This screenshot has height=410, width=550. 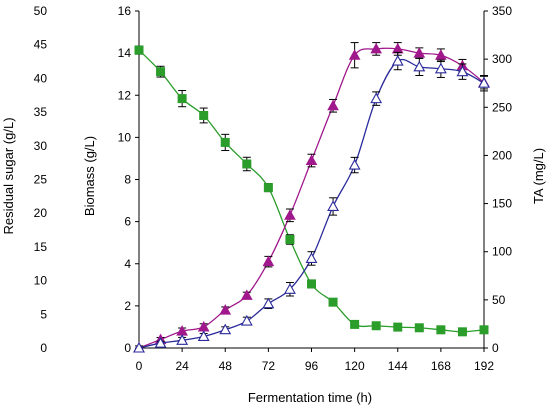 What do you see at coordinates (43, 348) in the screenshot?
I see `sugar-tick-label: 0` at bounding box center [43, 348].